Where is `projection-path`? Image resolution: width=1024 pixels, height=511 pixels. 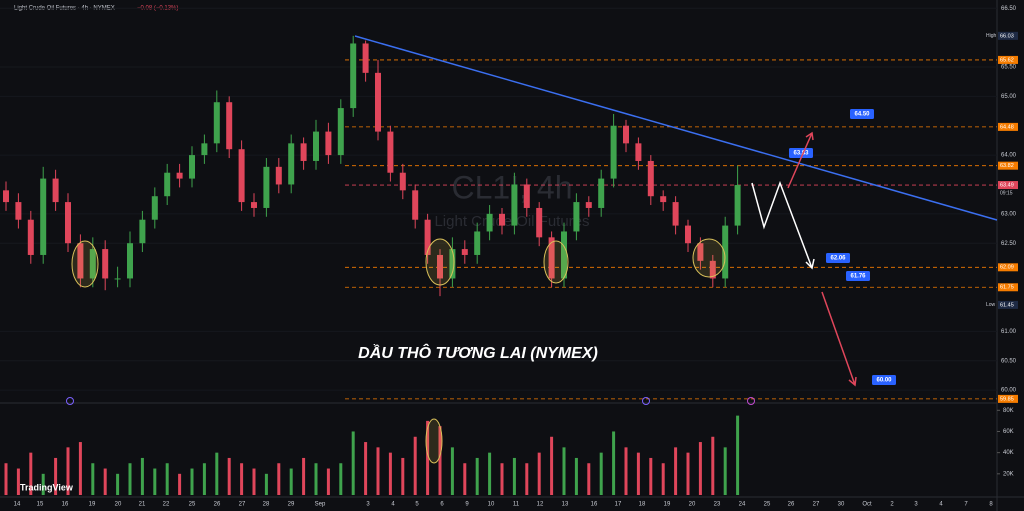 projection-path is located at coordinates (782, 224).